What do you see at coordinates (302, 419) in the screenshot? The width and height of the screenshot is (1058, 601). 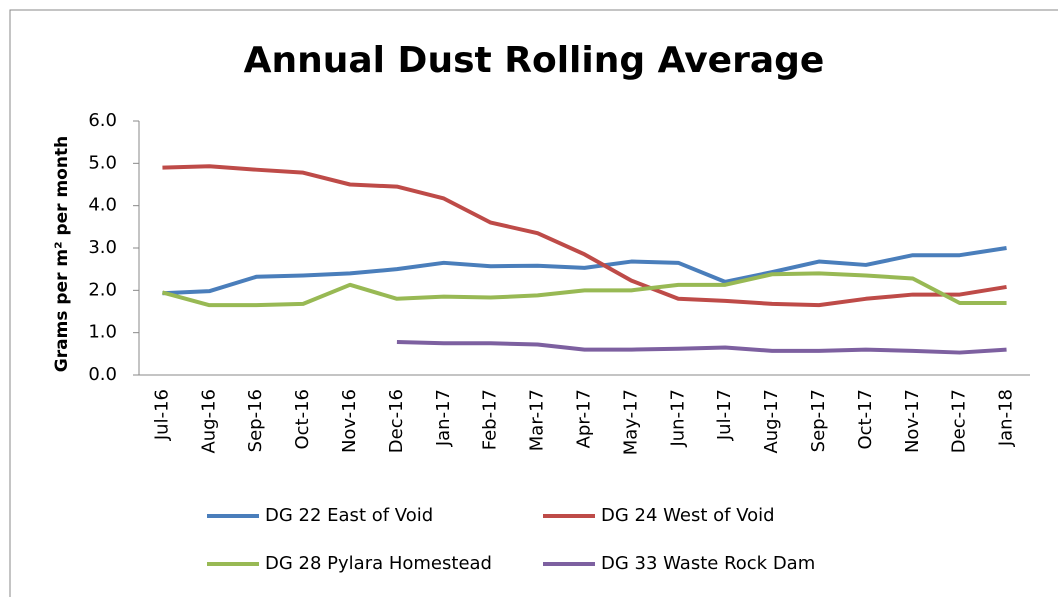 I see `x-tick-label: Oct-16` at bounding box center [302, 419].